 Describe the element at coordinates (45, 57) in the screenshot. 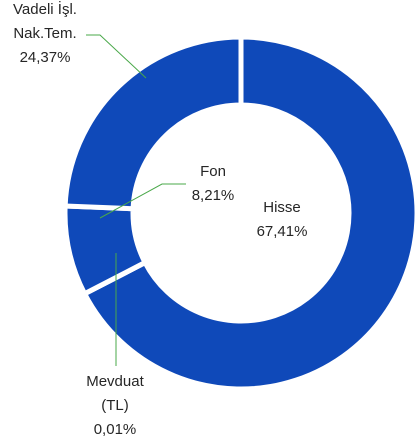

I see `value-label: 24,37%` at that location.